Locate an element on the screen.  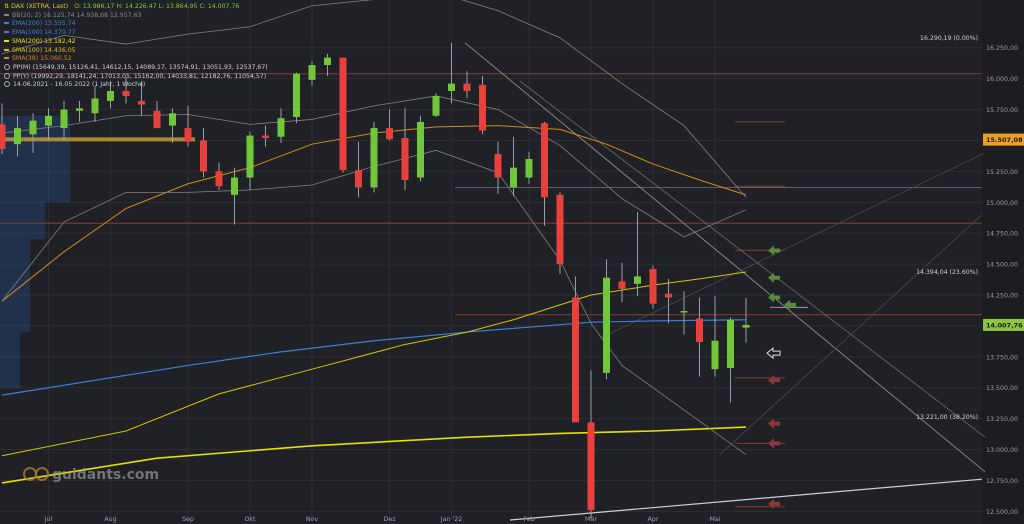
price-tick-label: 15.750,00 is located at coordinates (1002, 110).